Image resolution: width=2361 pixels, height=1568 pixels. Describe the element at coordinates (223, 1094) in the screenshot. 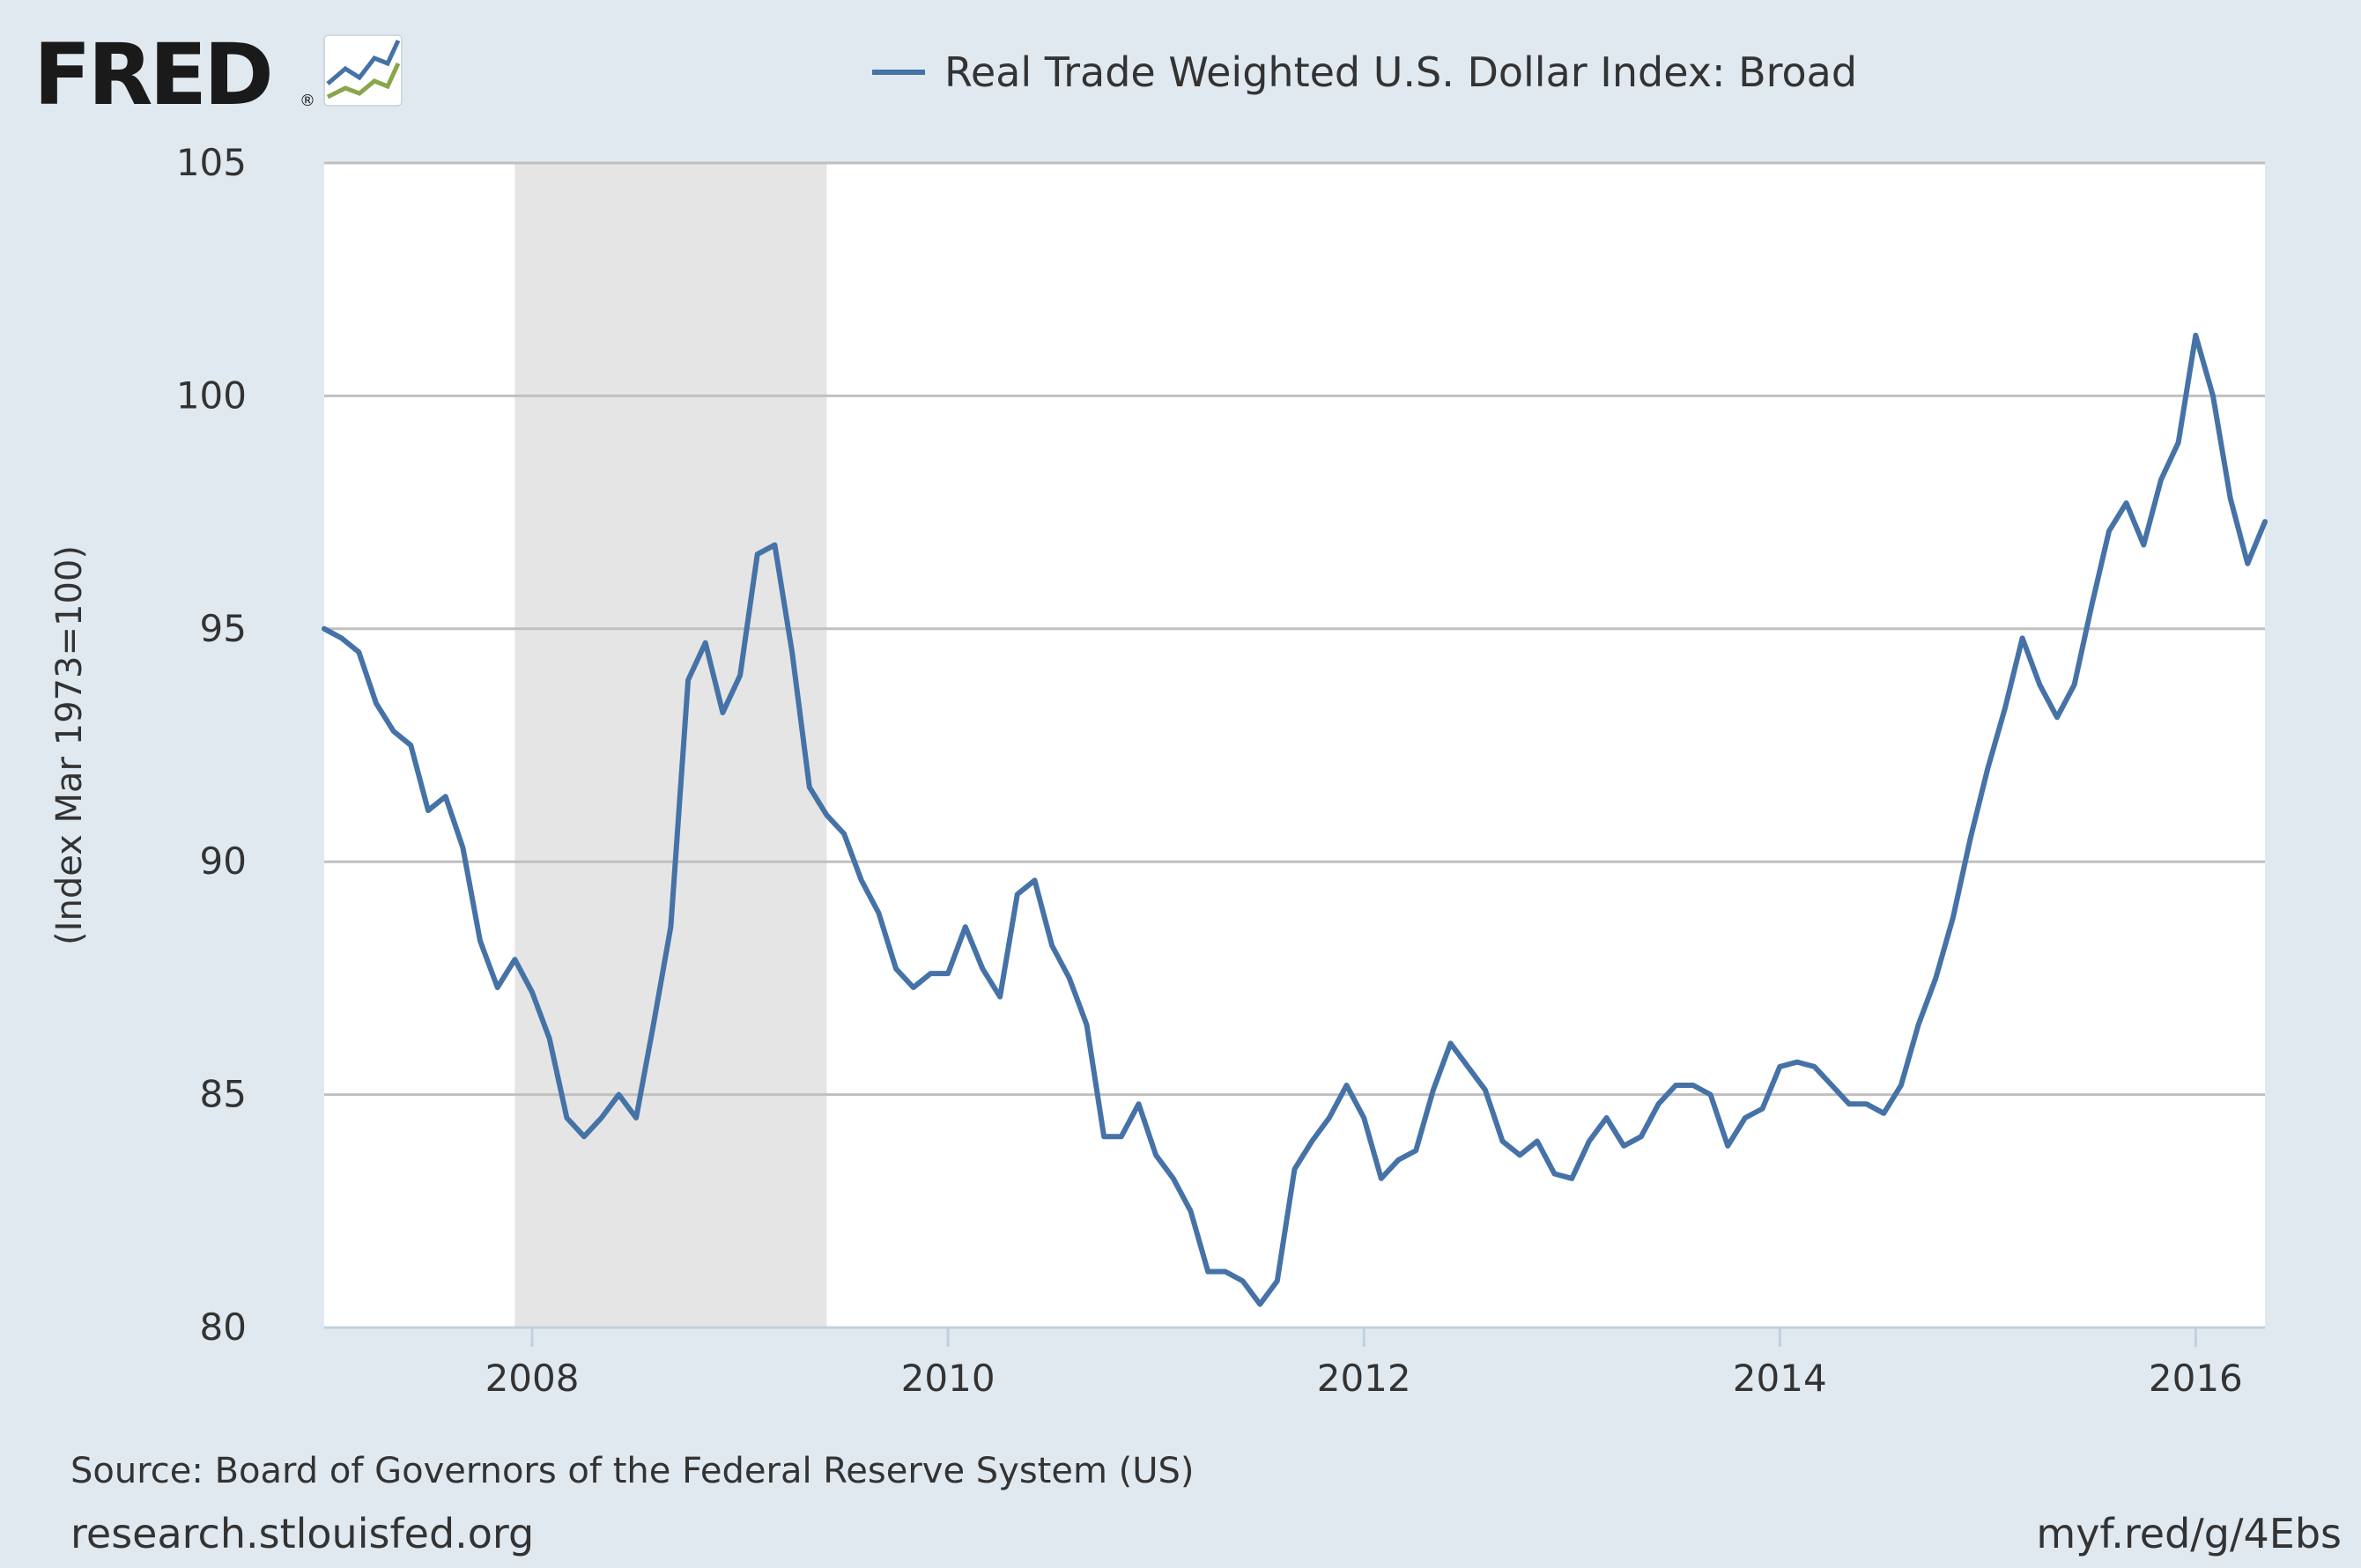

I see `y-tick-label: 85` at that location.